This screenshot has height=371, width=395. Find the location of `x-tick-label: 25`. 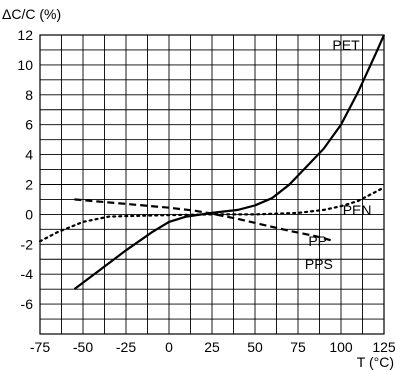

x-tick-label: 25 is located at coordinates (212, 347).